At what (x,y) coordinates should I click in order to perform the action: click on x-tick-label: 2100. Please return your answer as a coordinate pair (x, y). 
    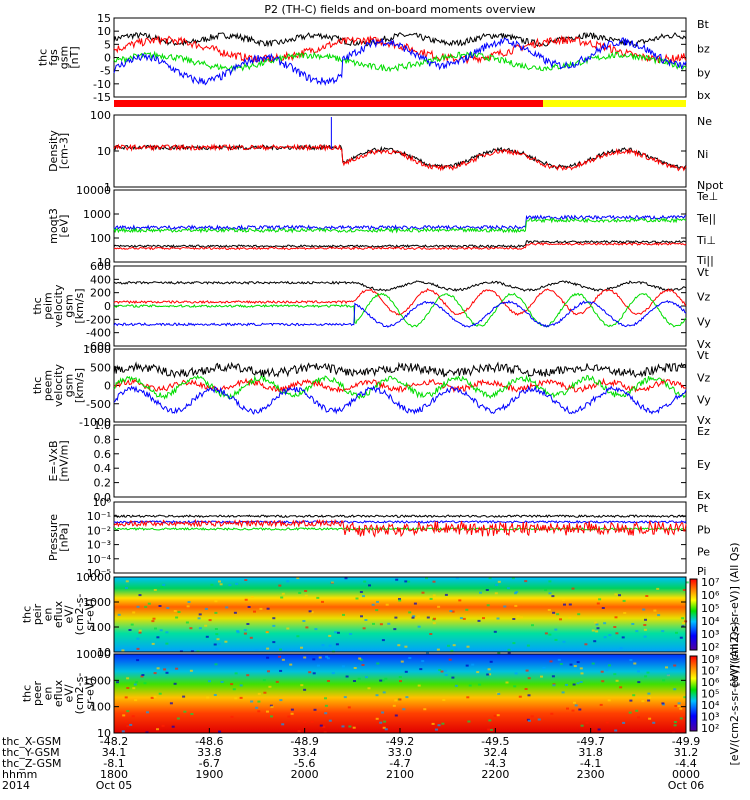
    Looking at the image, I should click on (400, 774).